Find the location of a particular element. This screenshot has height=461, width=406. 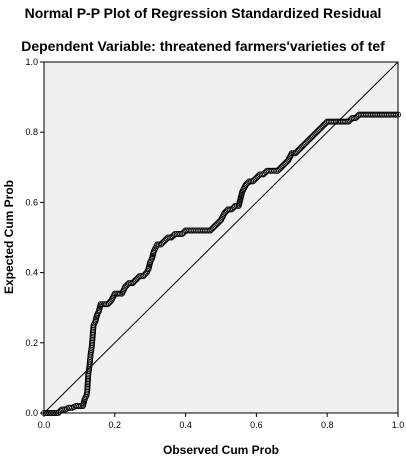

y-tick-label: 0.6 is located at coordinates (31, 202).